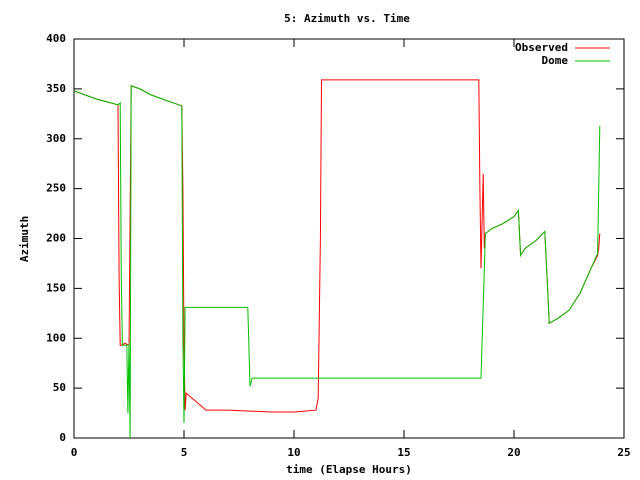 The width and height of the screenshot is (640, 480). I want to click on y-tick-label: 400, so click(56, 38).